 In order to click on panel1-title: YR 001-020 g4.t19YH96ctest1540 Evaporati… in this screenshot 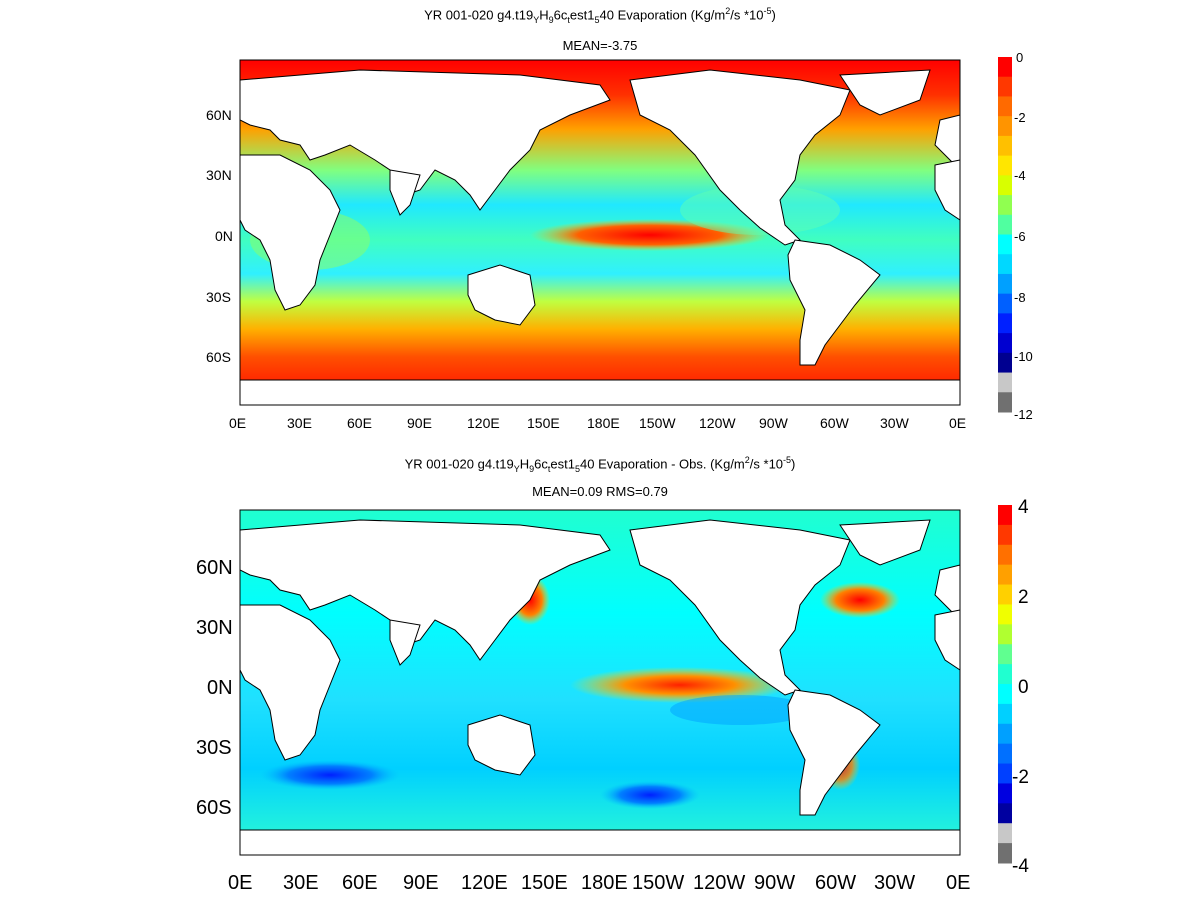, I will do `click(600, 15)`.